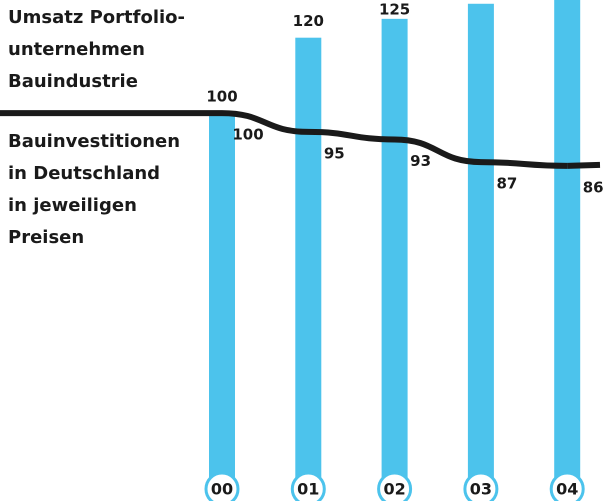  What do you see at coordinates (593, 187) in the screenshot?
I see `line-value-label: 86` at bounding box center [593, 187].